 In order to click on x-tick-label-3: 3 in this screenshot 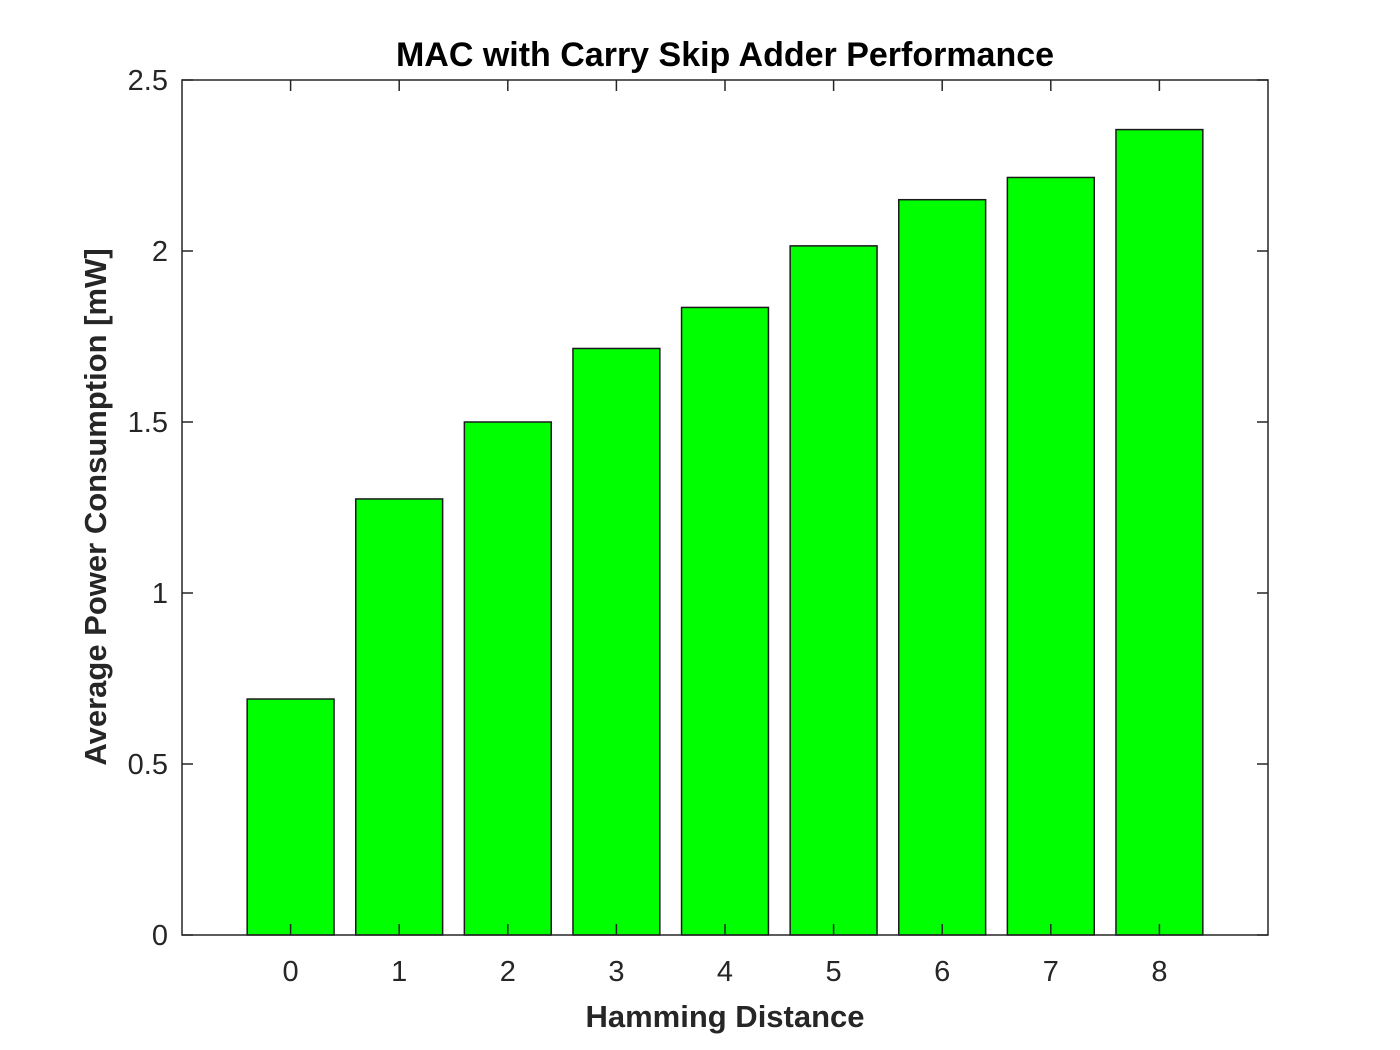, I will do `click(616, 972)`.